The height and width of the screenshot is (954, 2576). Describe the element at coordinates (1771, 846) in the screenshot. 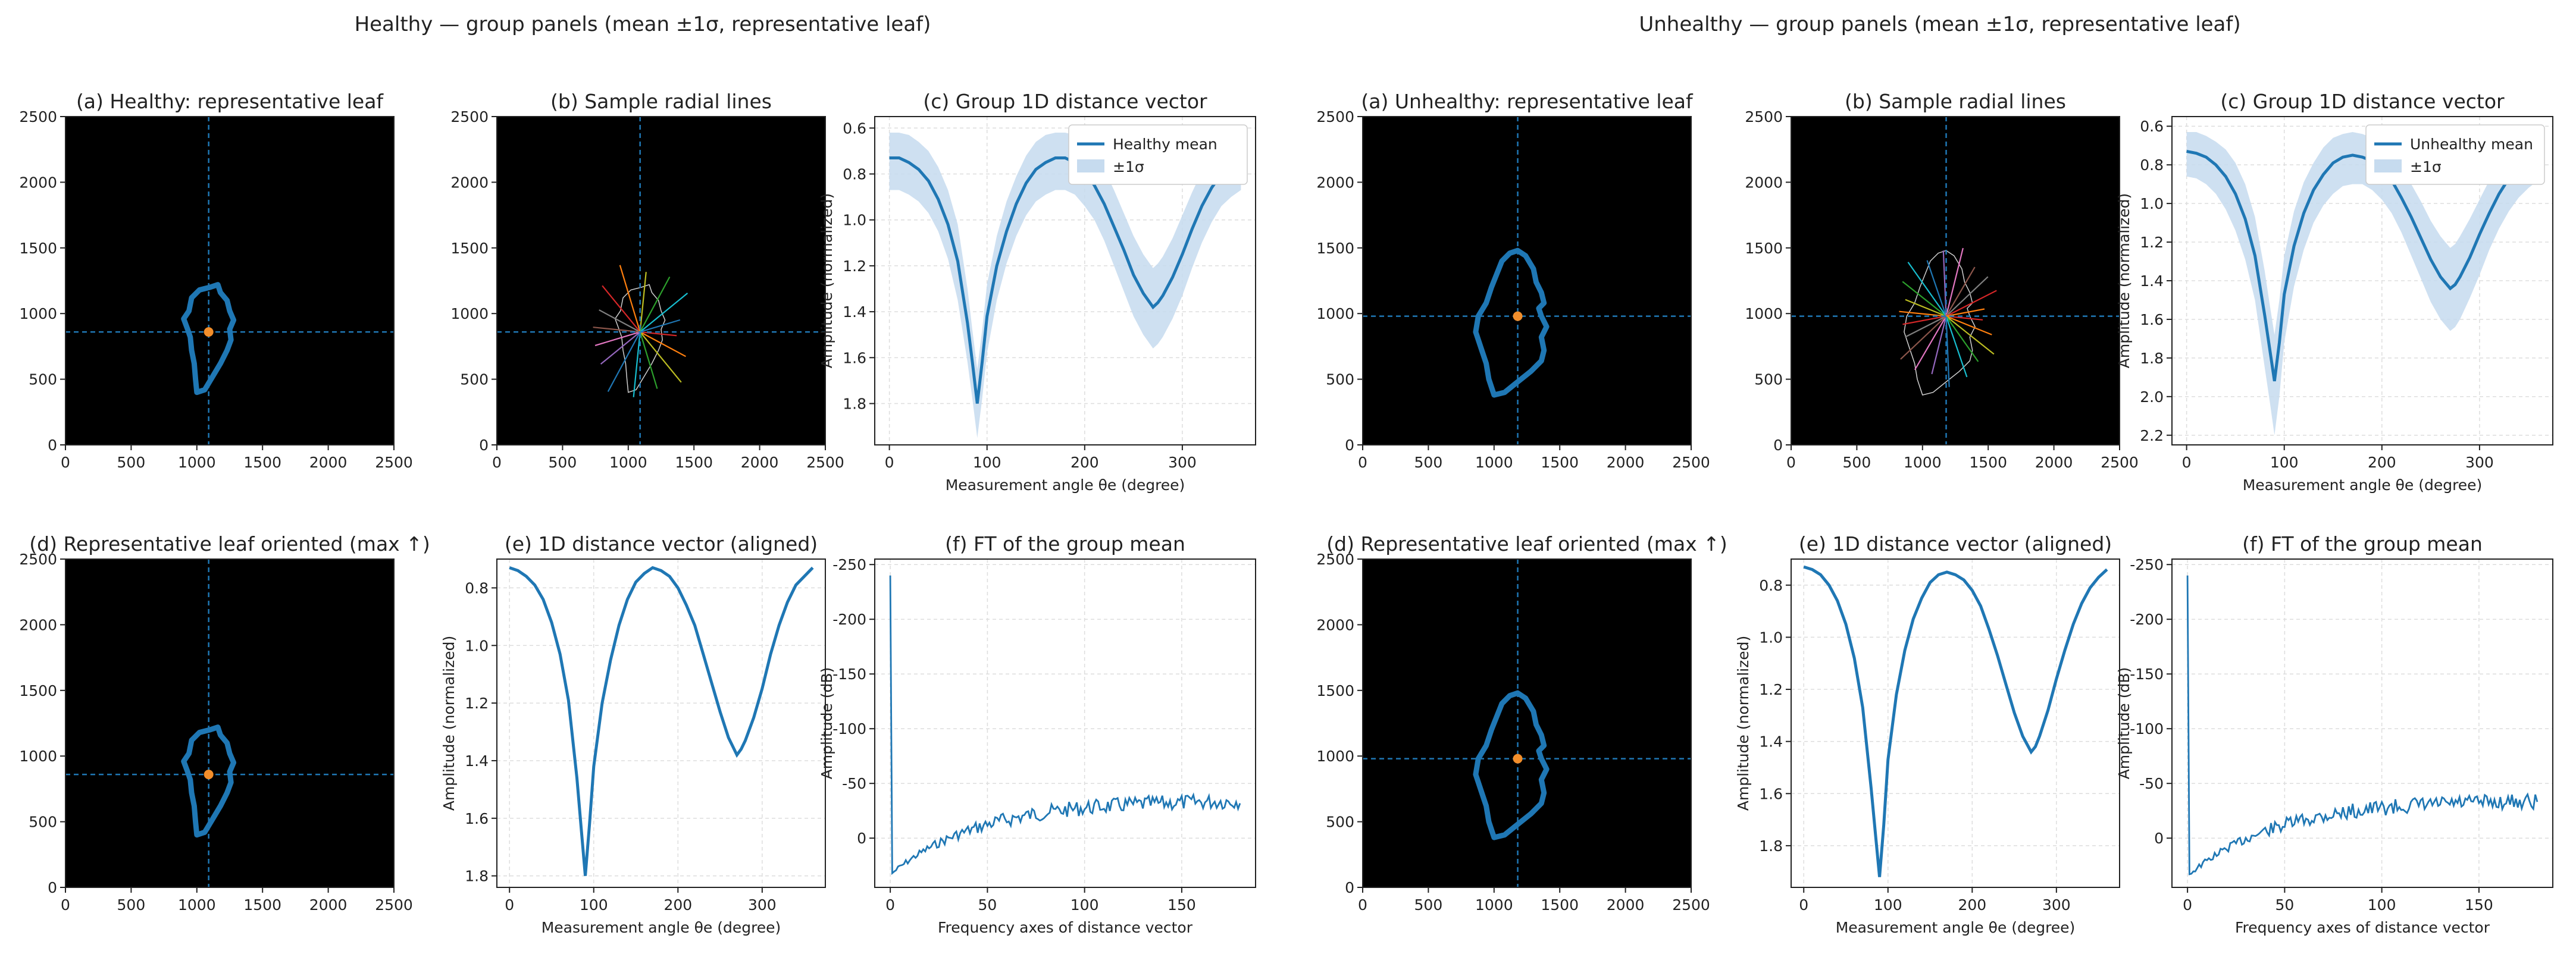

I see `y-tick-label: 1.8` at that location.